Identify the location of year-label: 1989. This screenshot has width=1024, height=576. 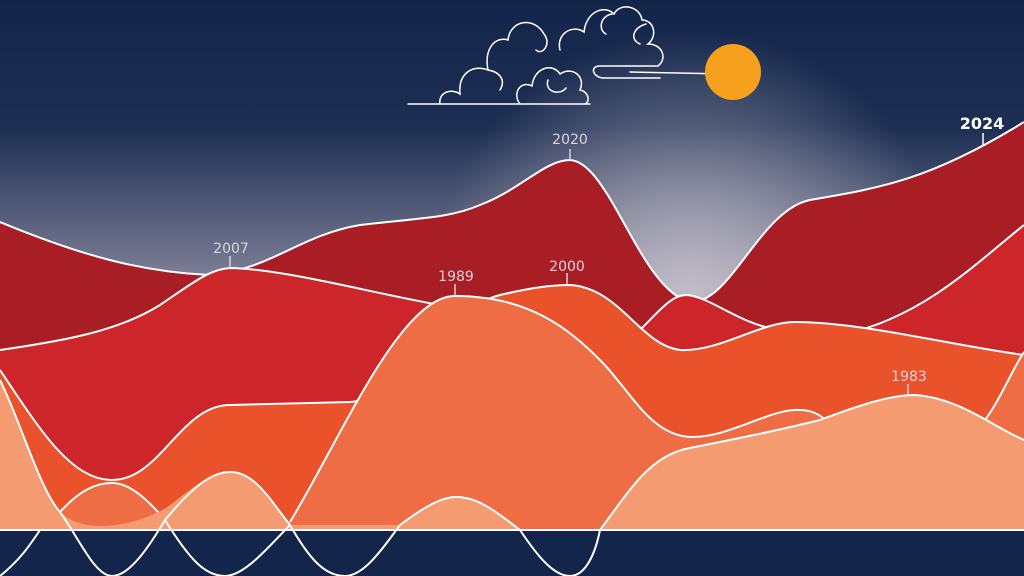
(456, 277).